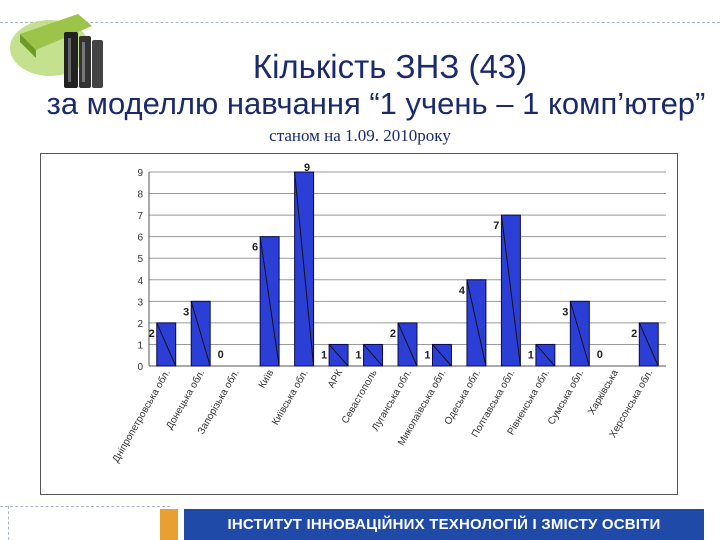 The width and height of the screenshot is (720, 540). What do you see at coordinates (390, 66) in the screenshot?
I see `slide-title-line1: Кількість ЗНЗ (43)` at bounding box center [390, 66].